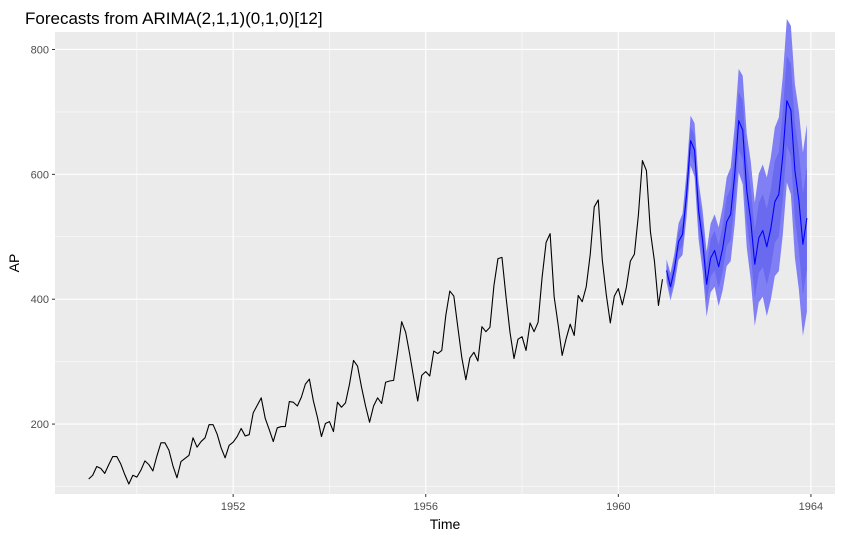  What do you see at coordinates (736, 194) in the screenshot?
I see `forecast-mean-line` at bounding box center [736, 194].